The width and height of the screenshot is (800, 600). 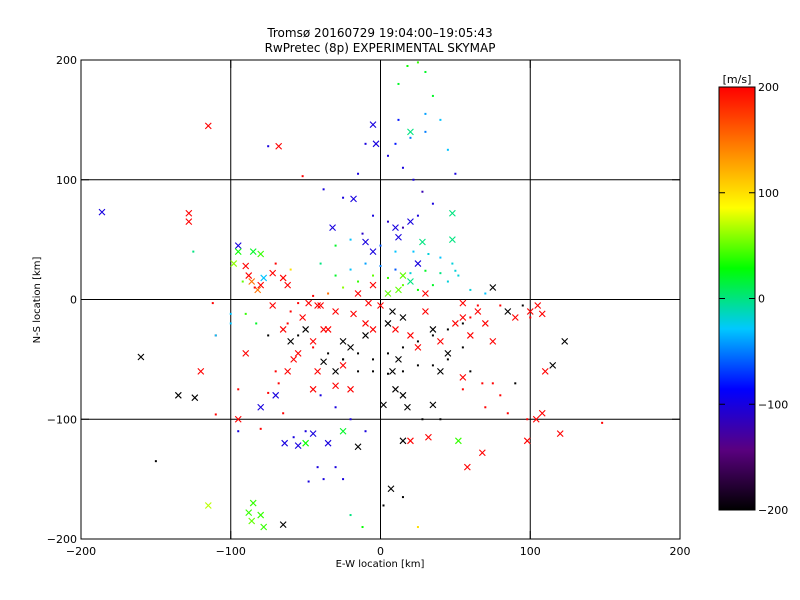 What do you see at coordinates (66, 60) in the screenshot?
I see `y-tick-label: 200` at bounding box center [66, 60].